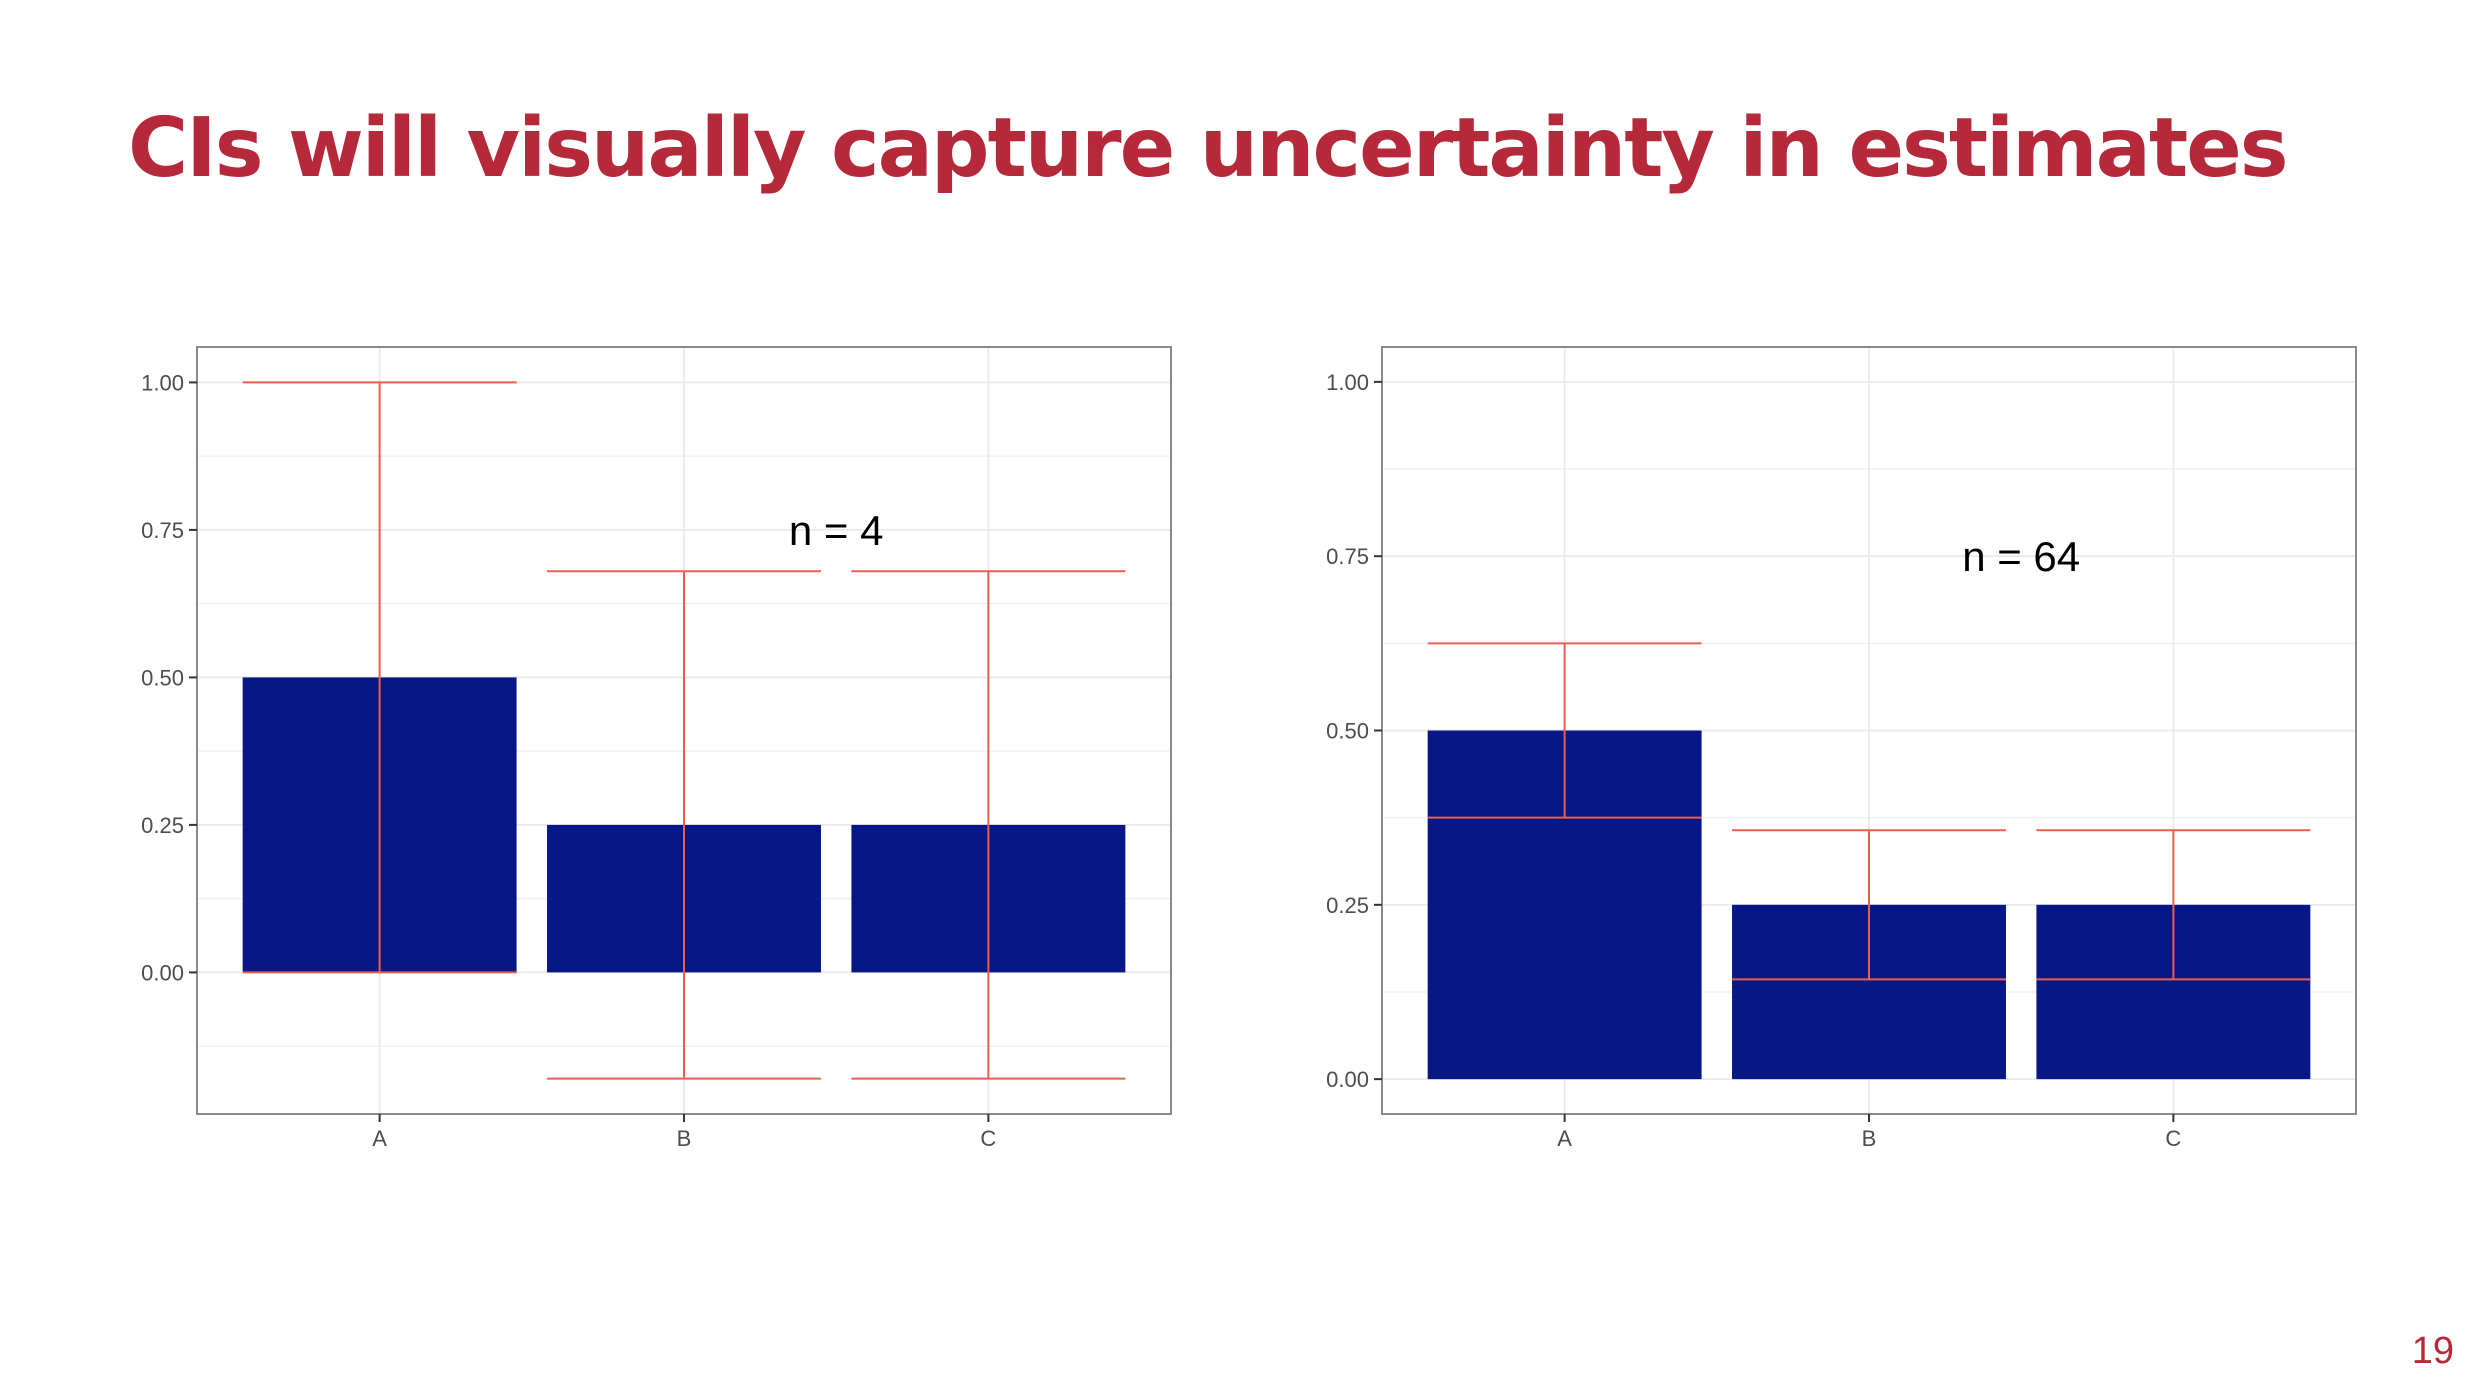 The width and height of the screenshot is (2478, 1390). Describe the element at coordinates (836, 530) in the screenshot. I see `sample-size-annotation: n = 4` at that location.